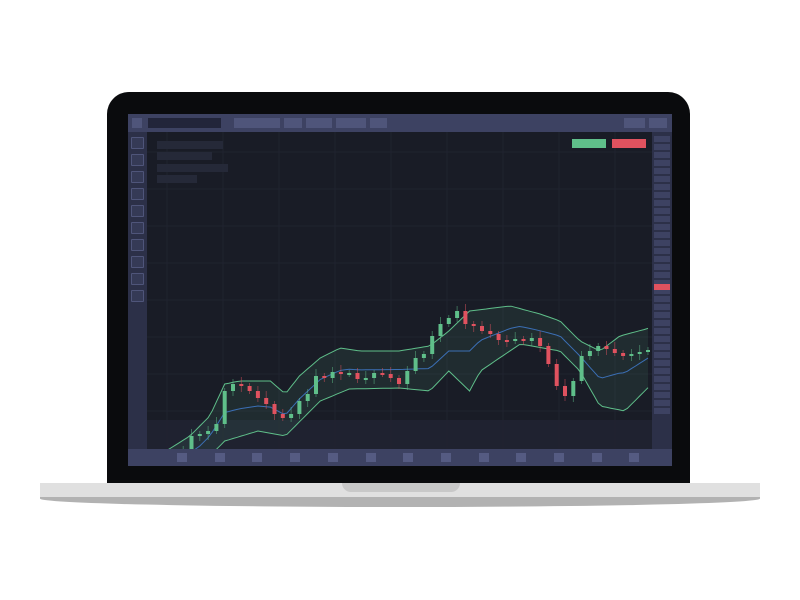  What do you see at coordinates (137, 123) in the screenshot?
I see `menu-button` at bounding box center [137, 123].